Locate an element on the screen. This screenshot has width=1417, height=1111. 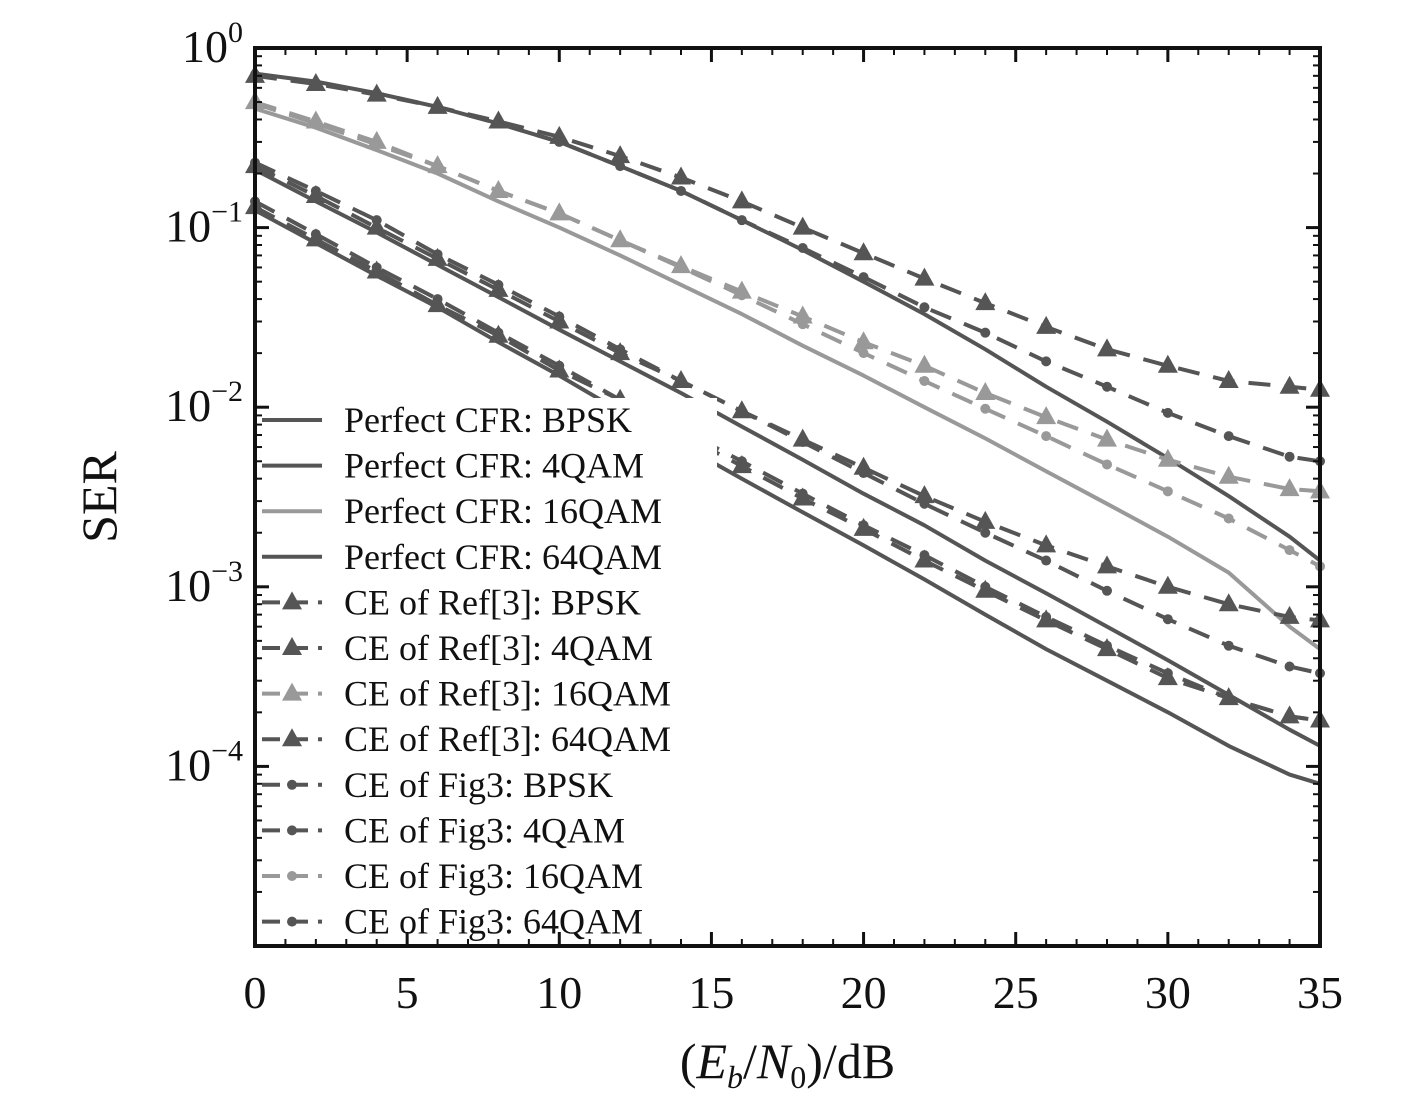
x-tick-label: 10 is located at coordinates (559, 992).